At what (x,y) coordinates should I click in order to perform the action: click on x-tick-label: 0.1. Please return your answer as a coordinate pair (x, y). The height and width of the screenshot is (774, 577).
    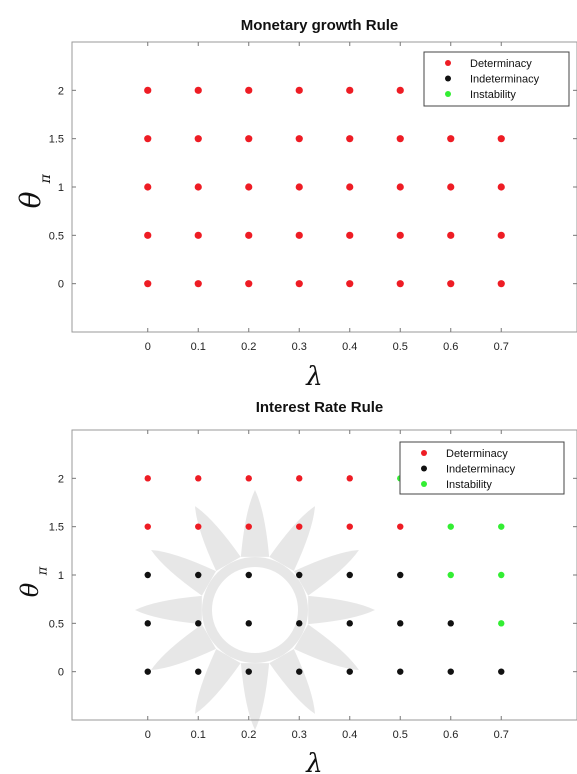
    Looking at the image, I should click on (198, 347).